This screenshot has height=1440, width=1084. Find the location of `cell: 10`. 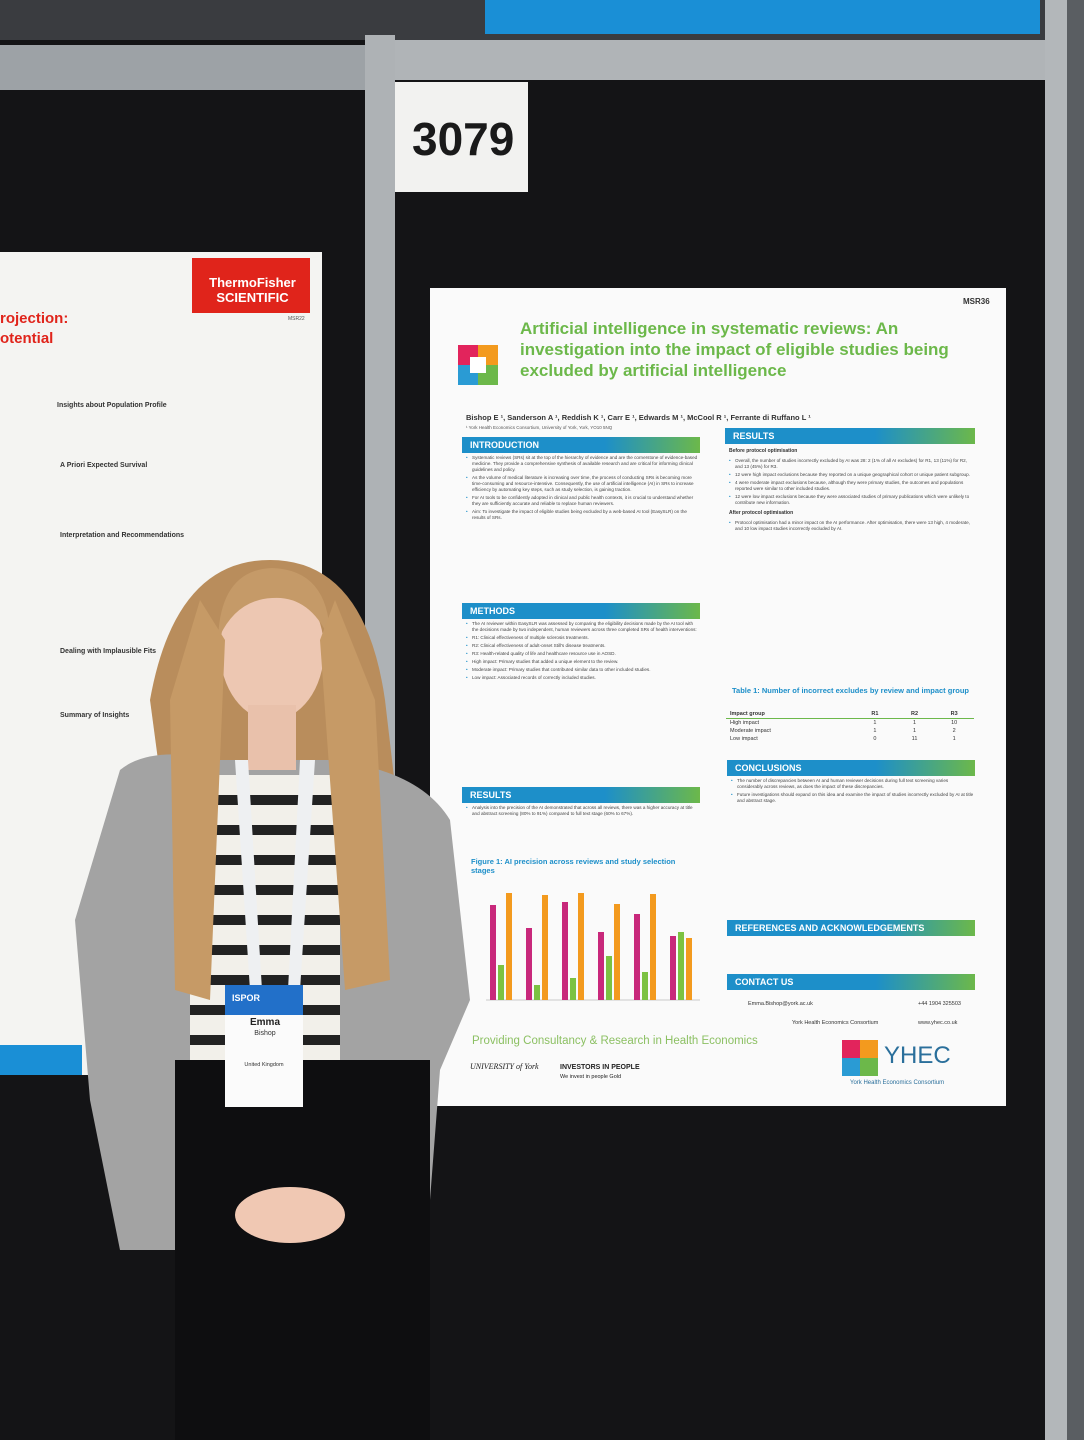

cell: 10 is located at coordinates (954, 723).